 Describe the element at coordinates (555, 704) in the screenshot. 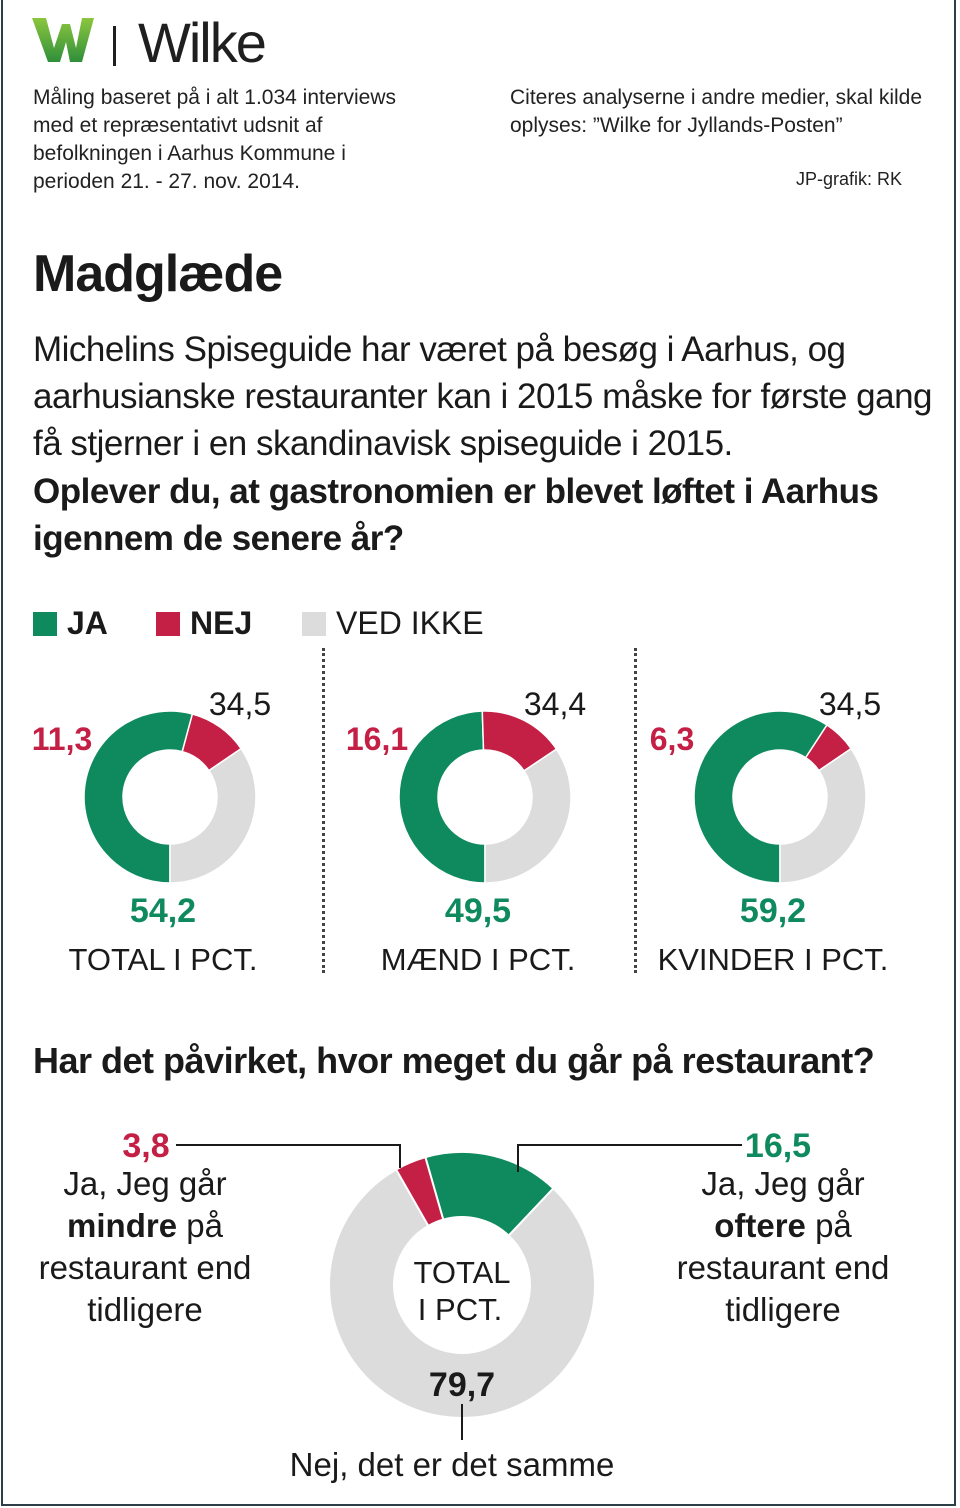

I see `donut-2-label-ved-ikke: 34,4` at that location.